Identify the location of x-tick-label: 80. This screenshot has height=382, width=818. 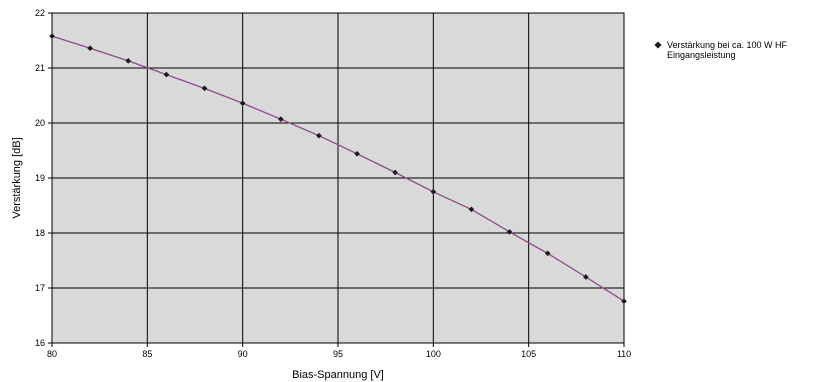
(52, 354).